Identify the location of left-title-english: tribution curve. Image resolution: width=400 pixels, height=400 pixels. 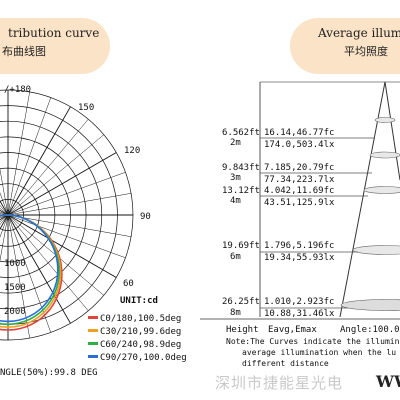
(54, 33).